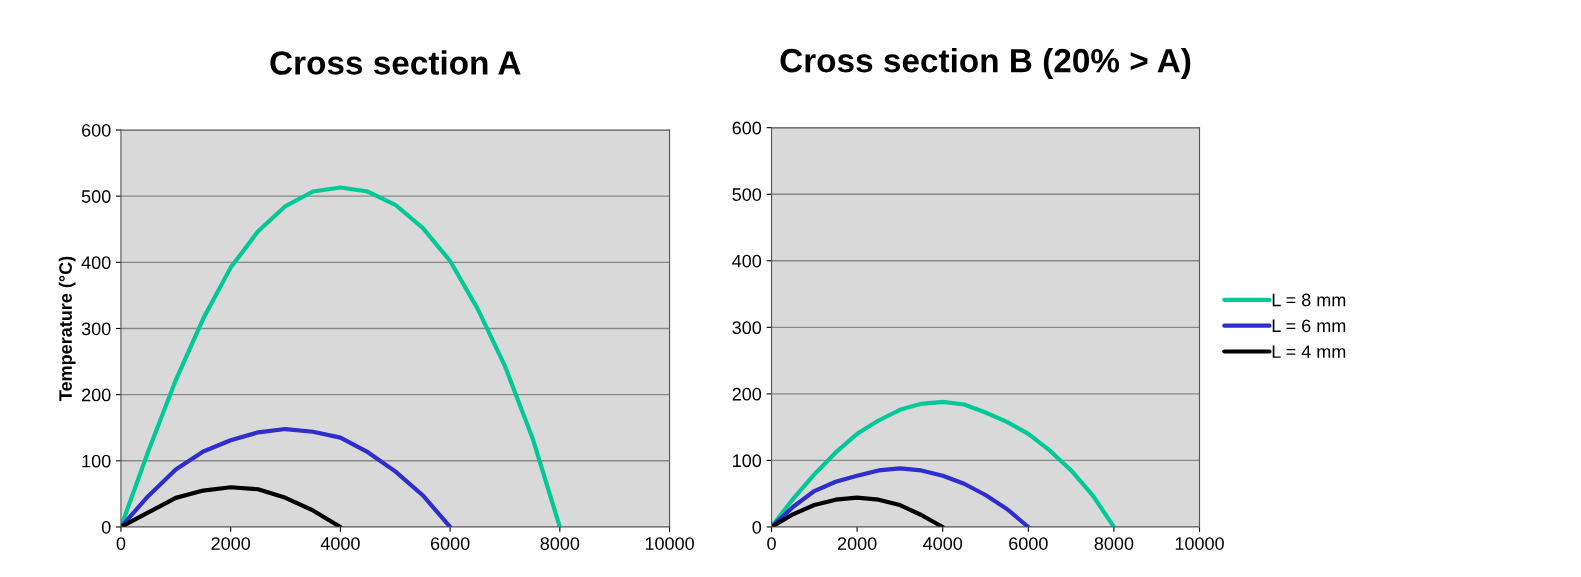 The image size is (1581, 577). What do you see at coordinates (985, 63) in the screenshot?
I see `chart-title: Cross section B (20% > A)` at bounding box center [985, 63].